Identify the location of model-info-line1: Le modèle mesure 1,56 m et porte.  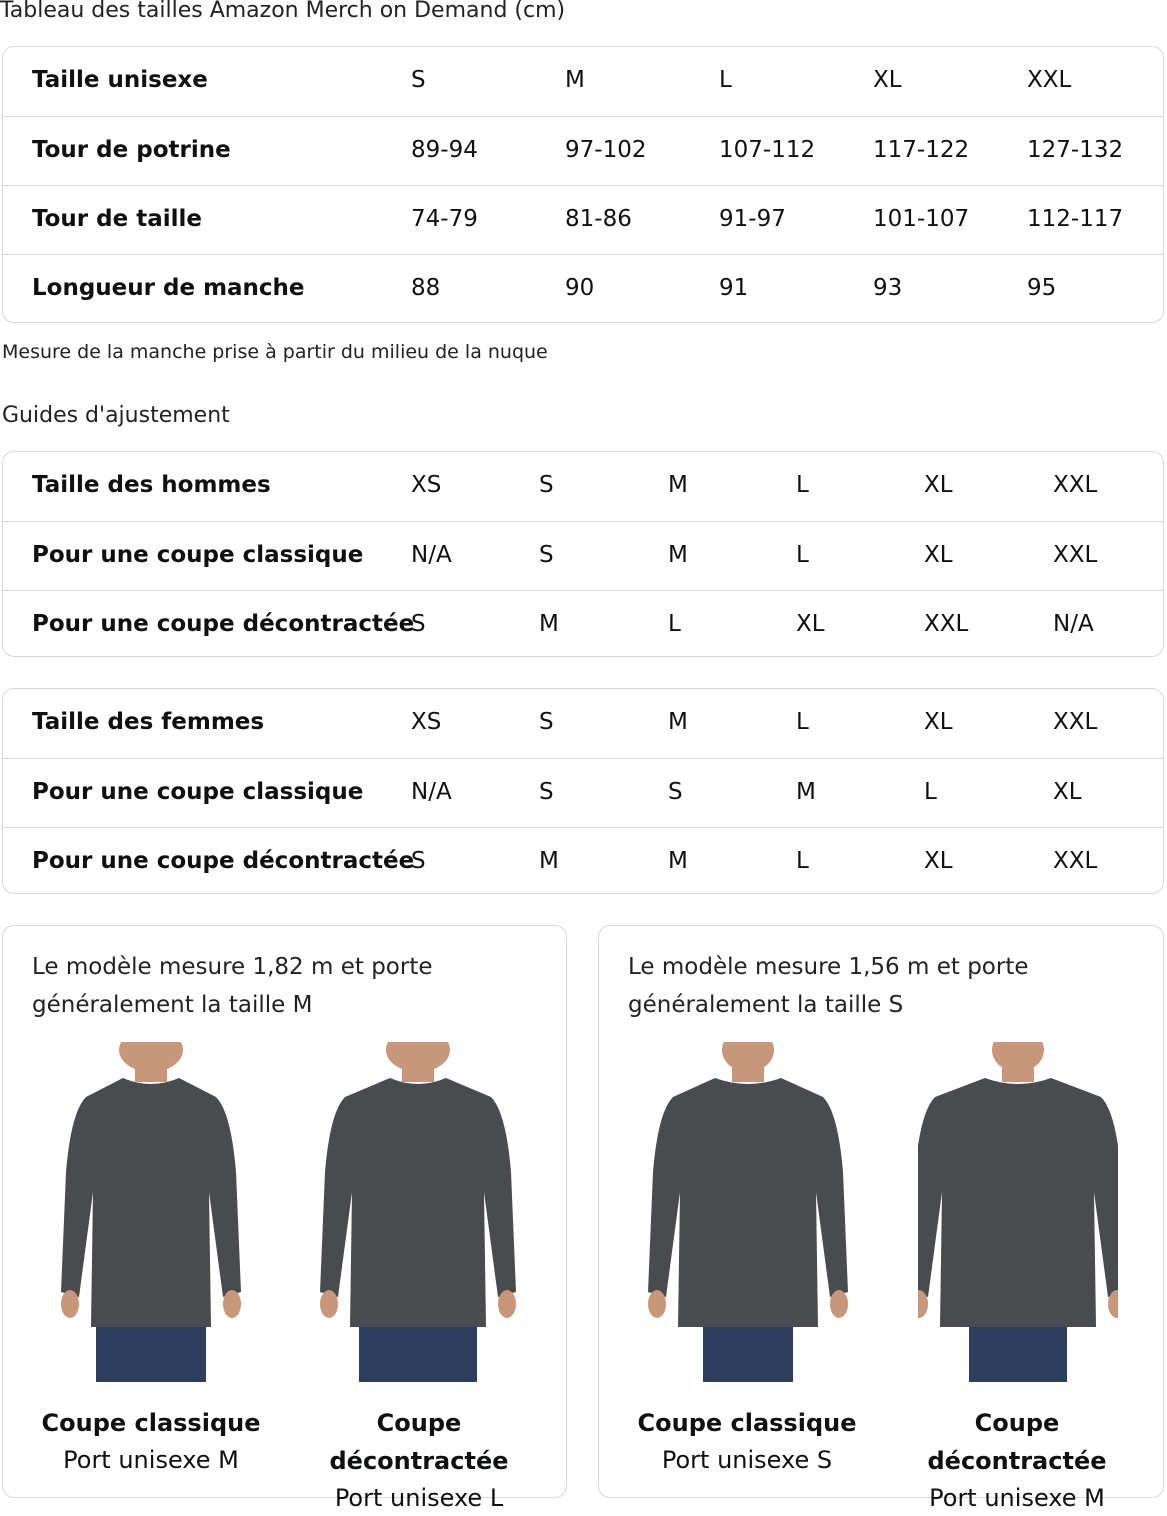
(828, 967).